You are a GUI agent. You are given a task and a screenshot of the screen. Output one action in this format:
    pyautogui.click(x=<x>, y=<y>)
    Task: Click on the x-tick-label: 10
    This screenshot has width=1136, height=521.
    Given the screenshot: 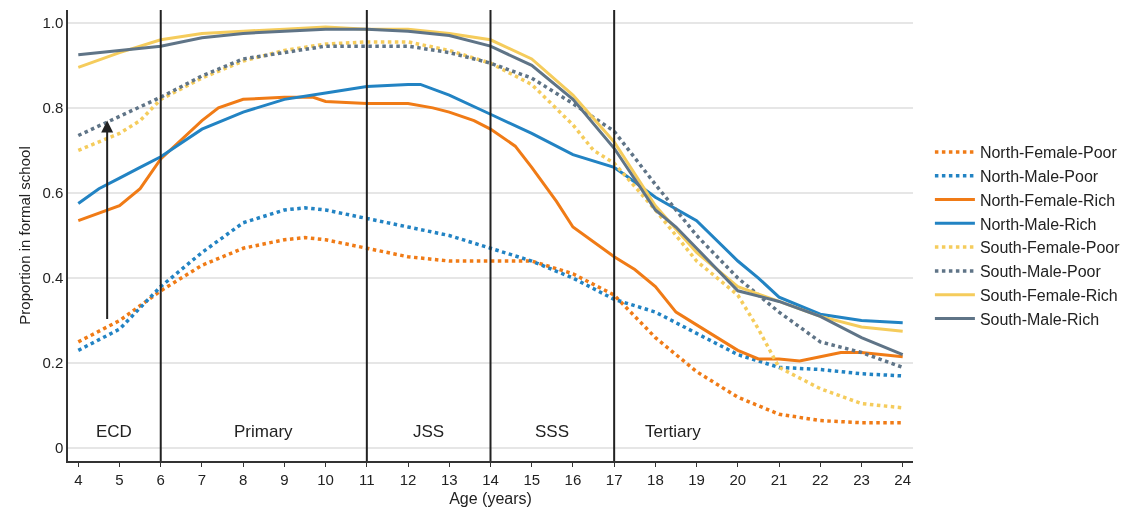 What is the action you would take?
    pyautogui.click(x=325, y=479)
    